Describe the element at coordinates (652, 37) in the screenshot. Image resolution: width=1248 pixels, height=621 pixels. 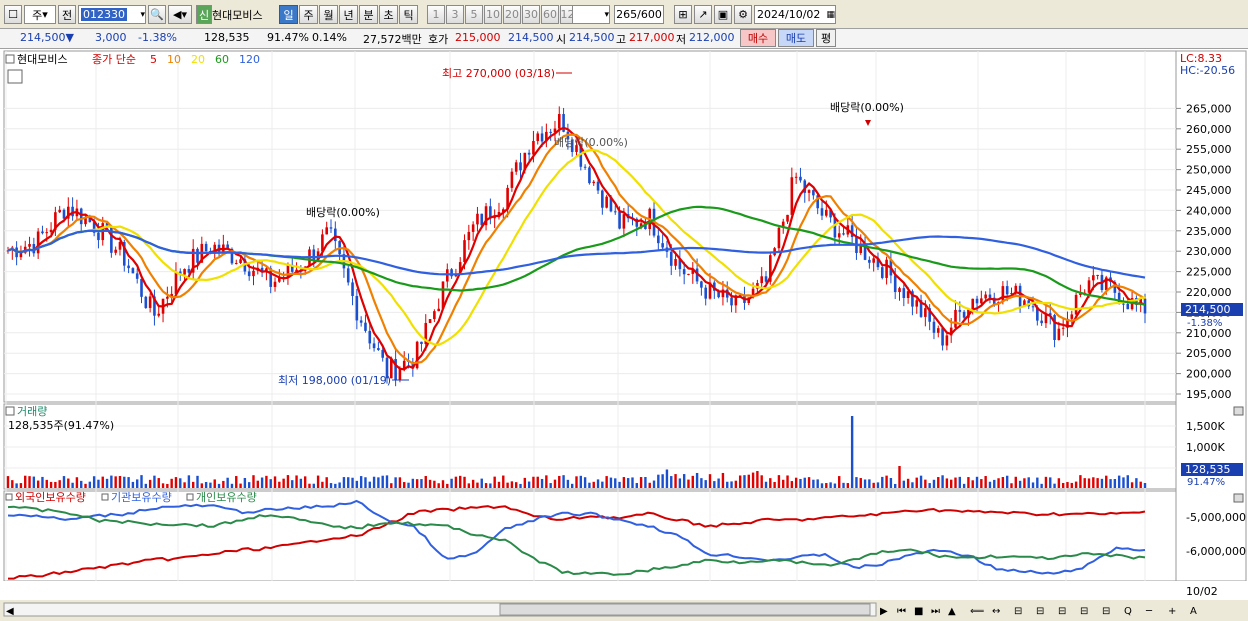
I see `high-price: 217,000` at that location.